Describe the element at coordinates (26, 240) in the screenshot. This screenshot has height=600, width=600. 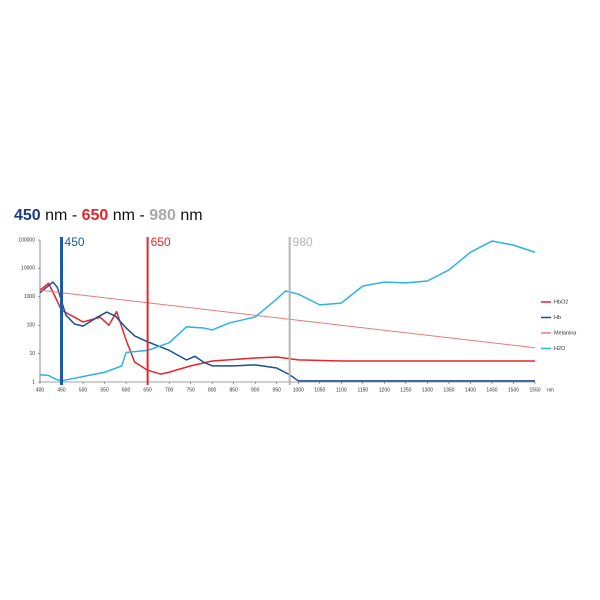
I see `y-tick-label: 100000` at that location.